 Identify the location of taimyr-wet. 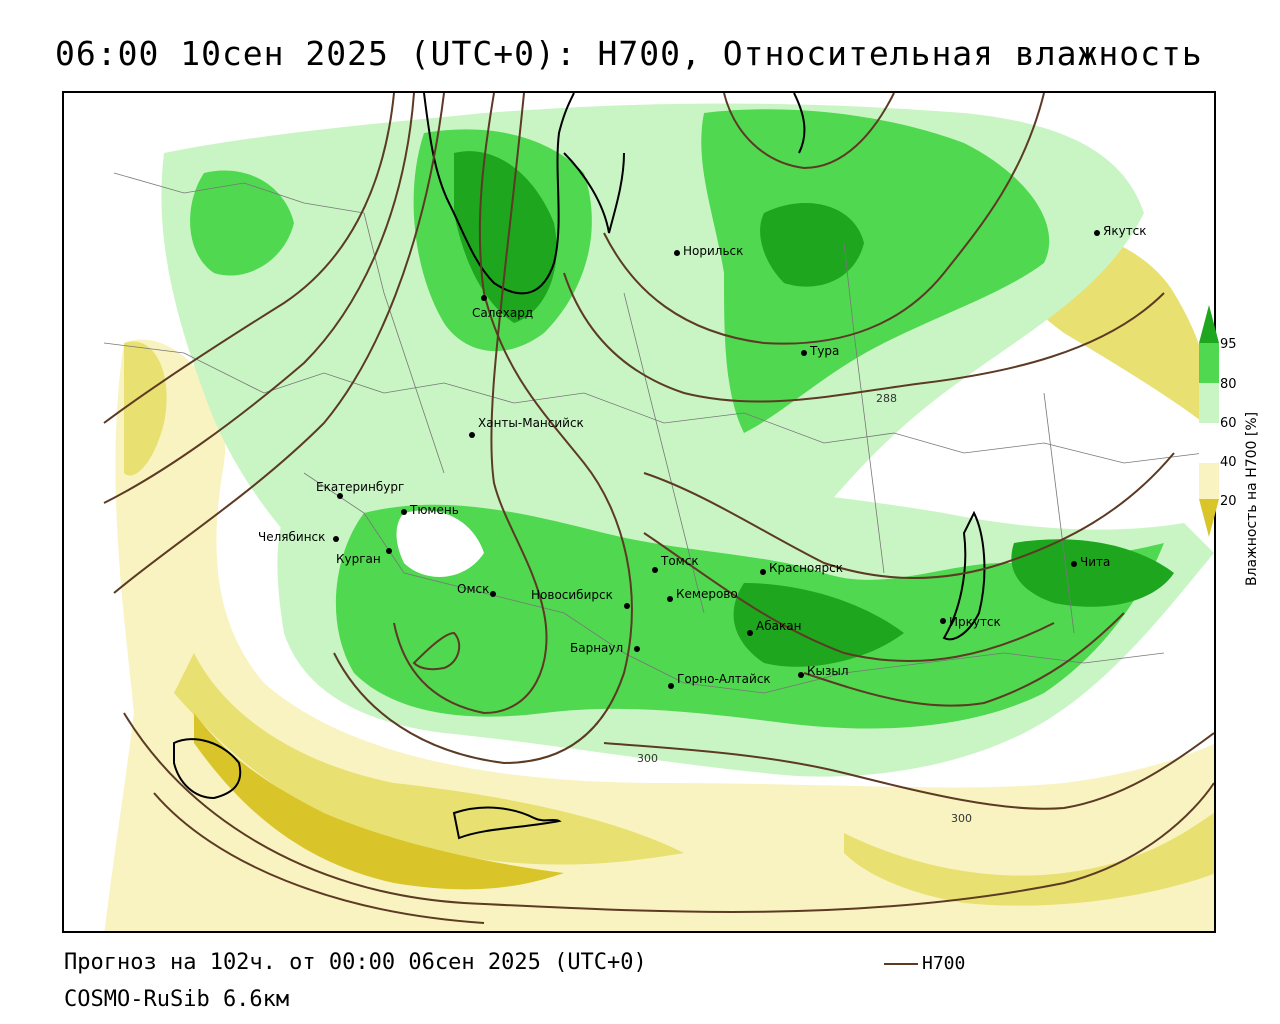
(875, 271).